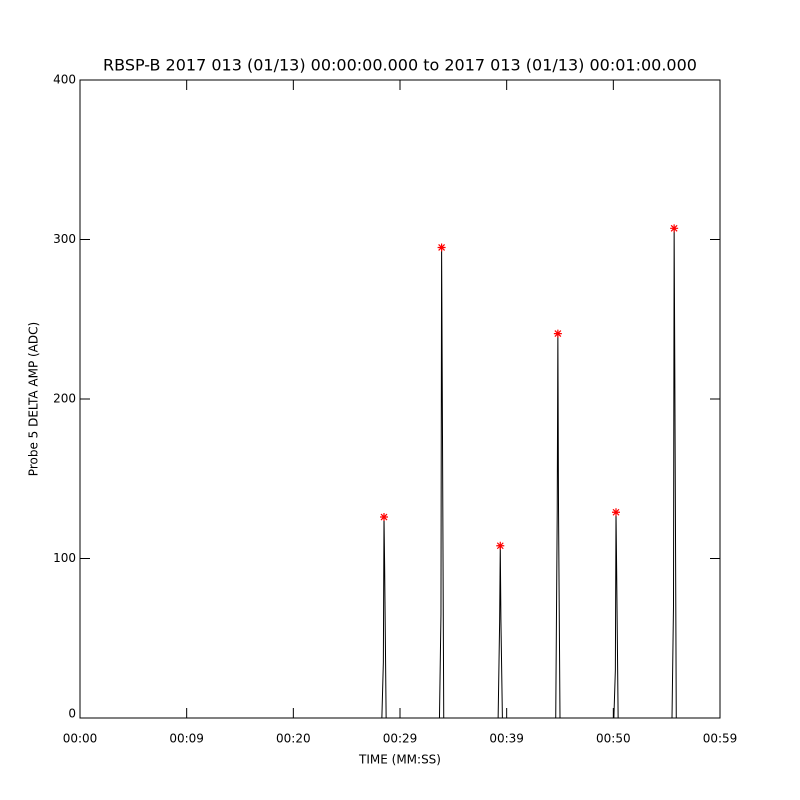  I want to click on x-axis-label: TIME (MM:SS), so click(399, 760).